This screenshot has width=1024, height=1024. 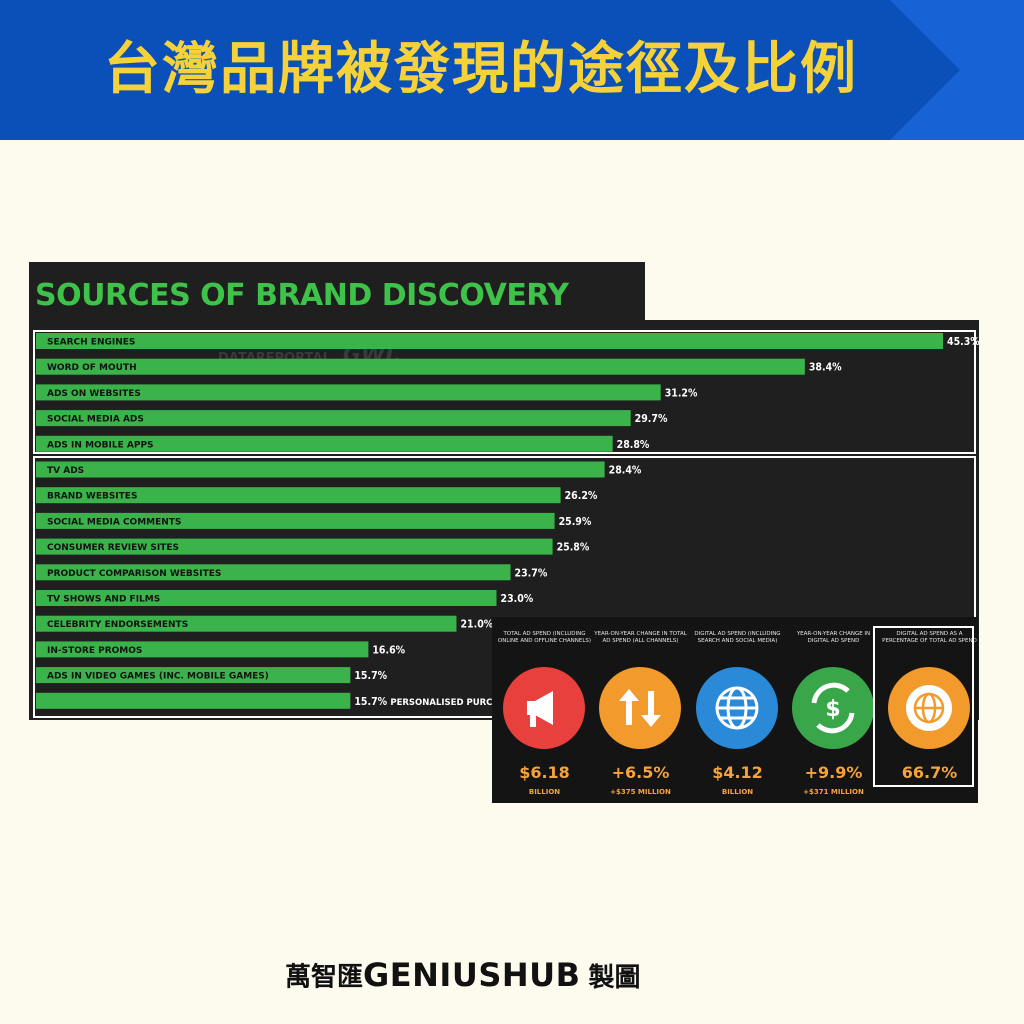 What do you see at coordinates (370, 702) in the screenshot?
I see `bar-value-15: 15.7%` at bounding box center [370, 702].